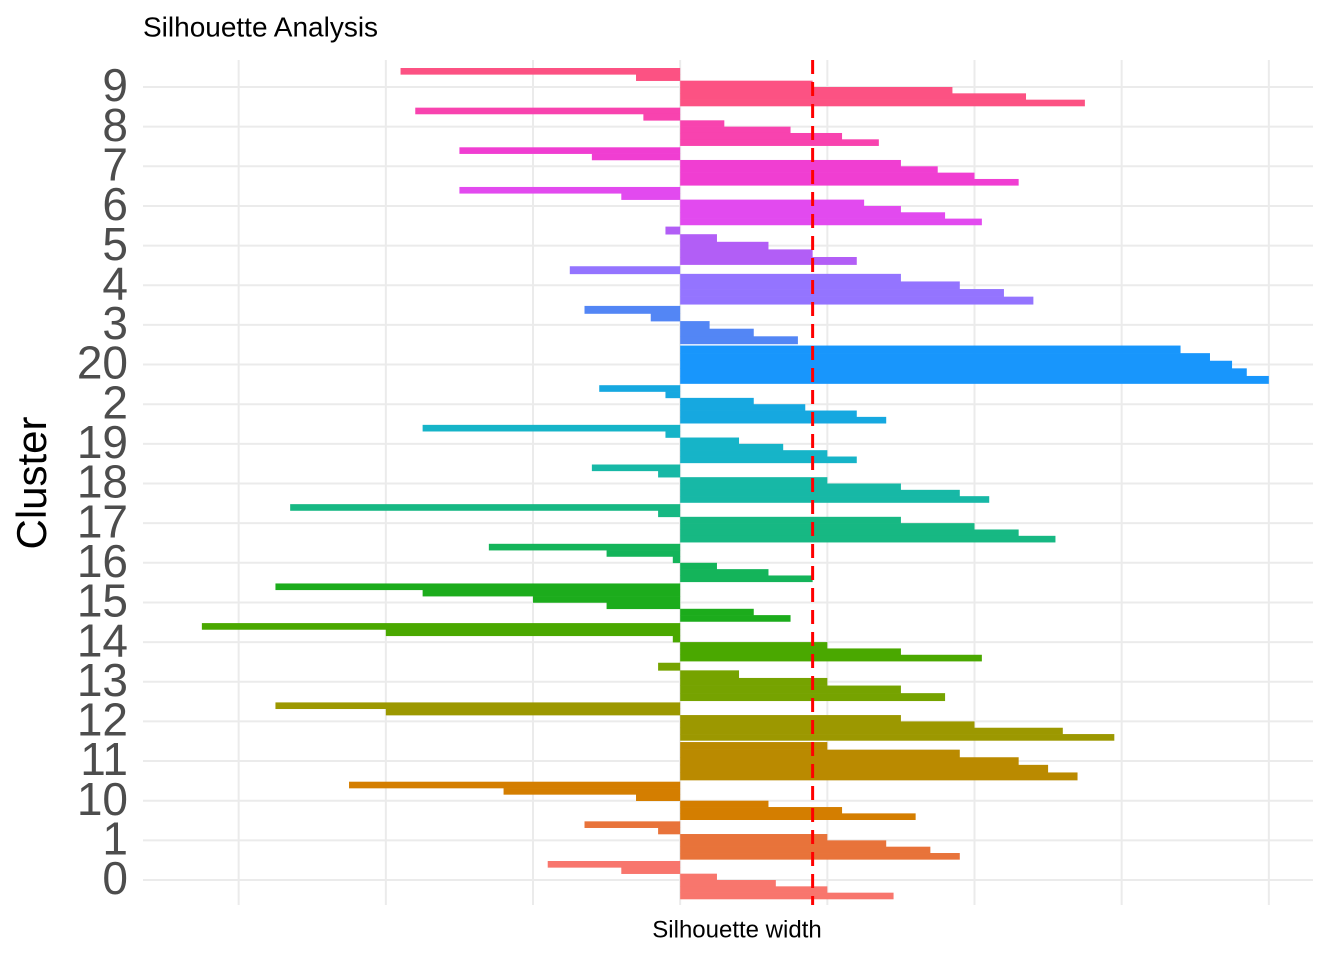  I want to click on y-tick-label: 12, so click(102, 720).